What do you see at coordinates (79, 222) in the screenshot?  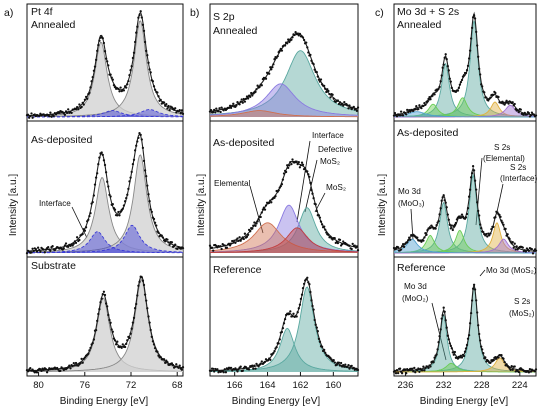 I see `ann-a-interface-pointer` at bounding box center [79, 222].